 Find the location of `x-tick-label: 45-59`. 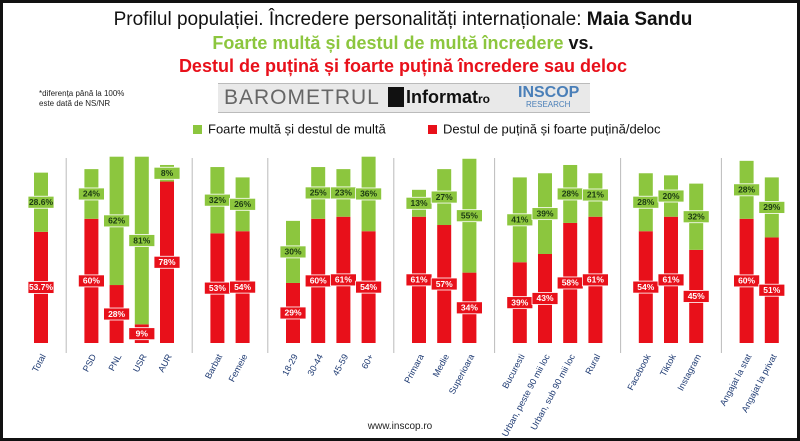

x-tick-label: 45-59 is located at coordinates (341, 364).